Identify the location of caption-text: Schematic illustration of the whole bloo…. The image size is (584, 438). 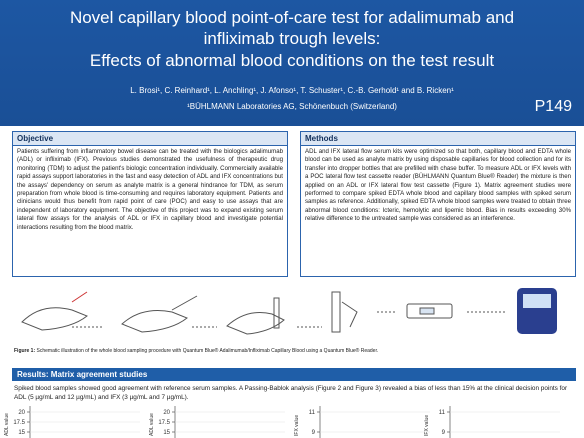
(207, 351).